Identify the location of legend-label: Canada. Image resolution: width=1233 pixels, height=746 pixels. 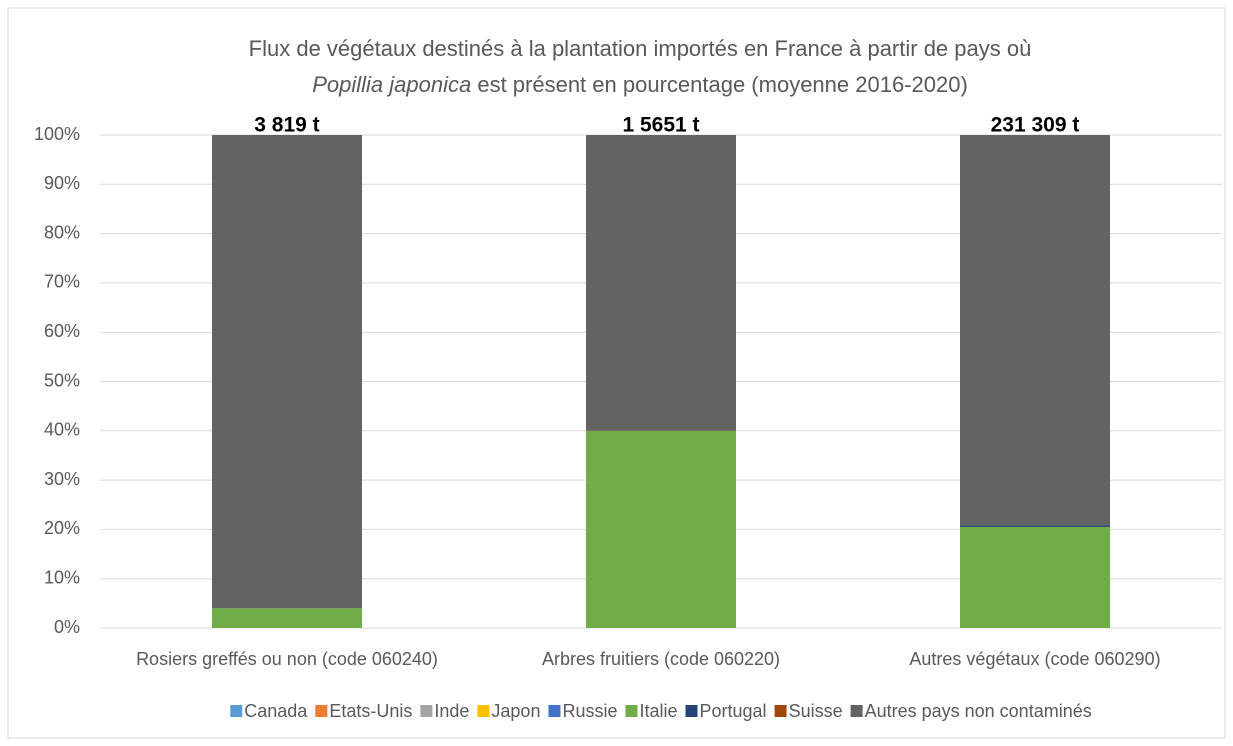
(276, 711).